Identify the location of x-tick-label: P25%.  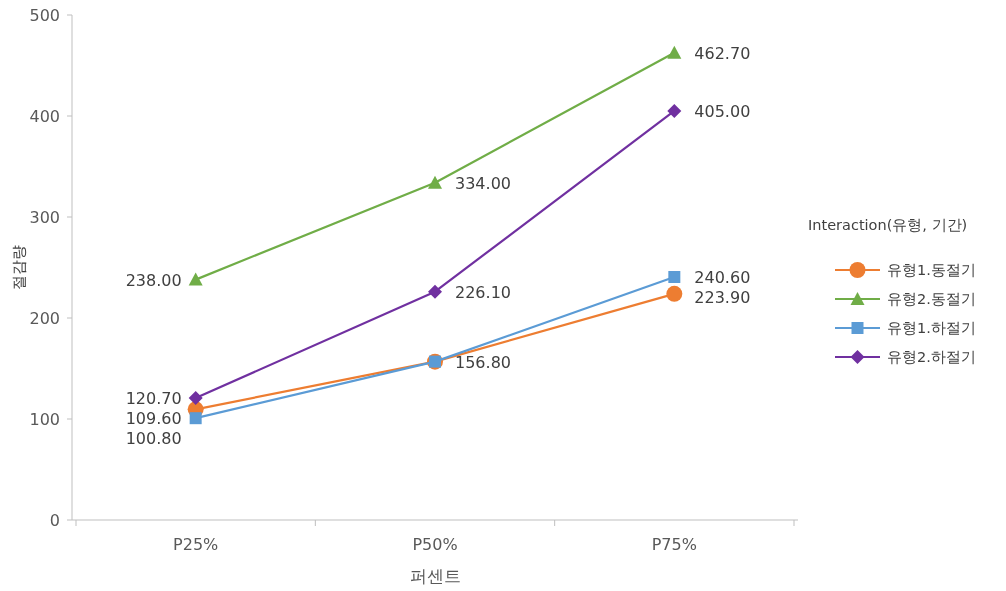
(196, 544).